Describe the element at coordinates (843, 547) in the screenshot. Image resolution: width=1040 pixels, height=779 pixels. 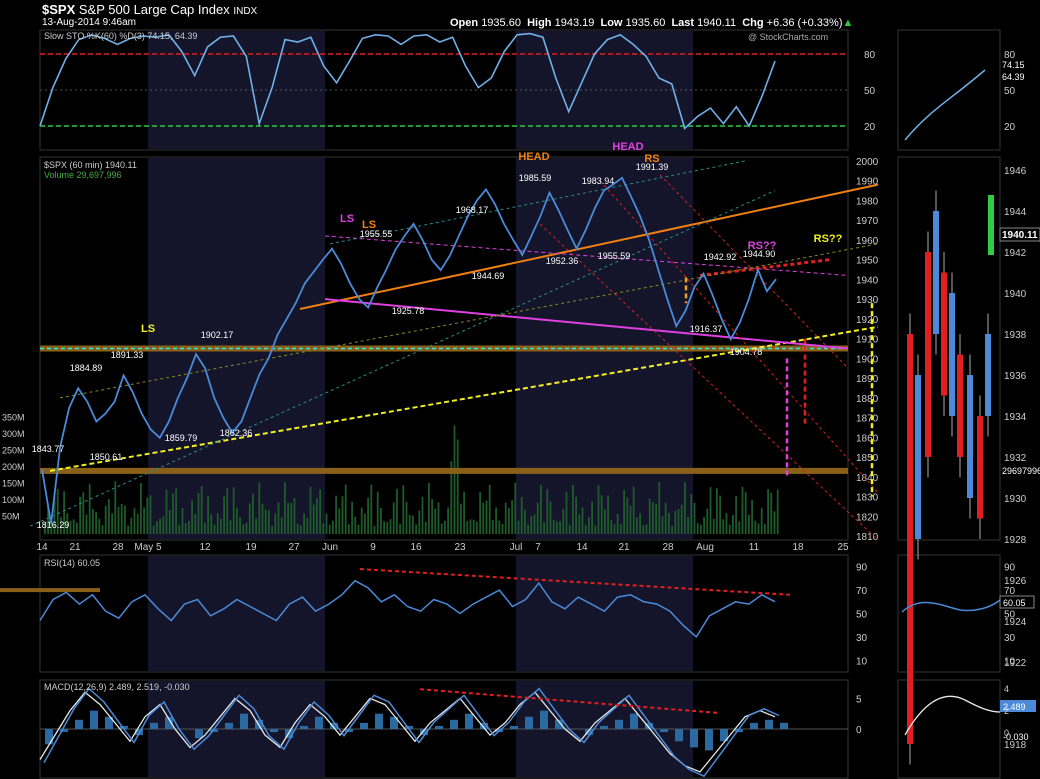
I see `price-xtick: 25` at that location.